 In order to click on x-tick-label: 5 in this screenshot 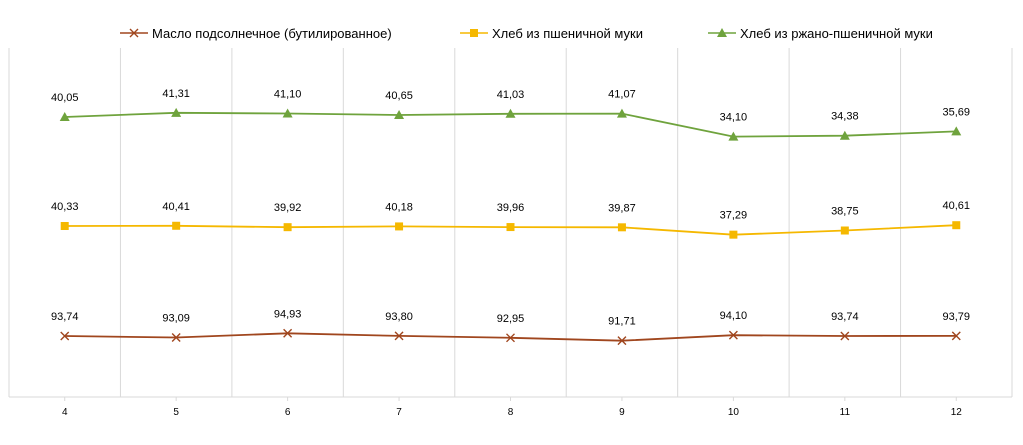, I will do `click(176, 412)`.